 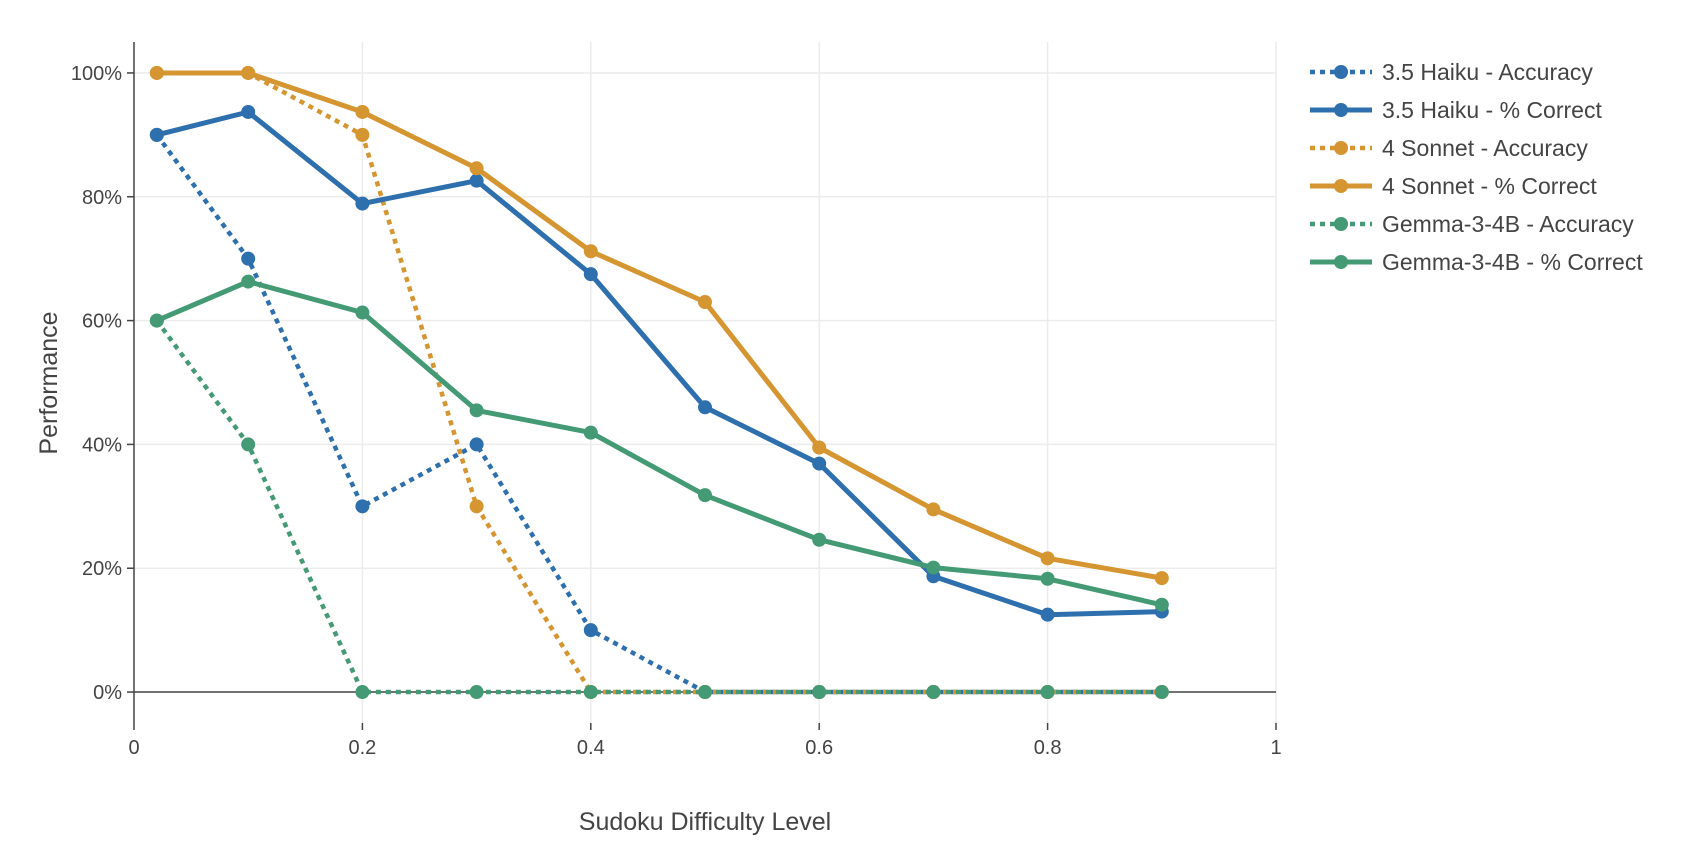 What do you see at coordinates (96, 74) in the screenshot?
I see `y-tick-label: 100%` at bounding box center [96, 74].